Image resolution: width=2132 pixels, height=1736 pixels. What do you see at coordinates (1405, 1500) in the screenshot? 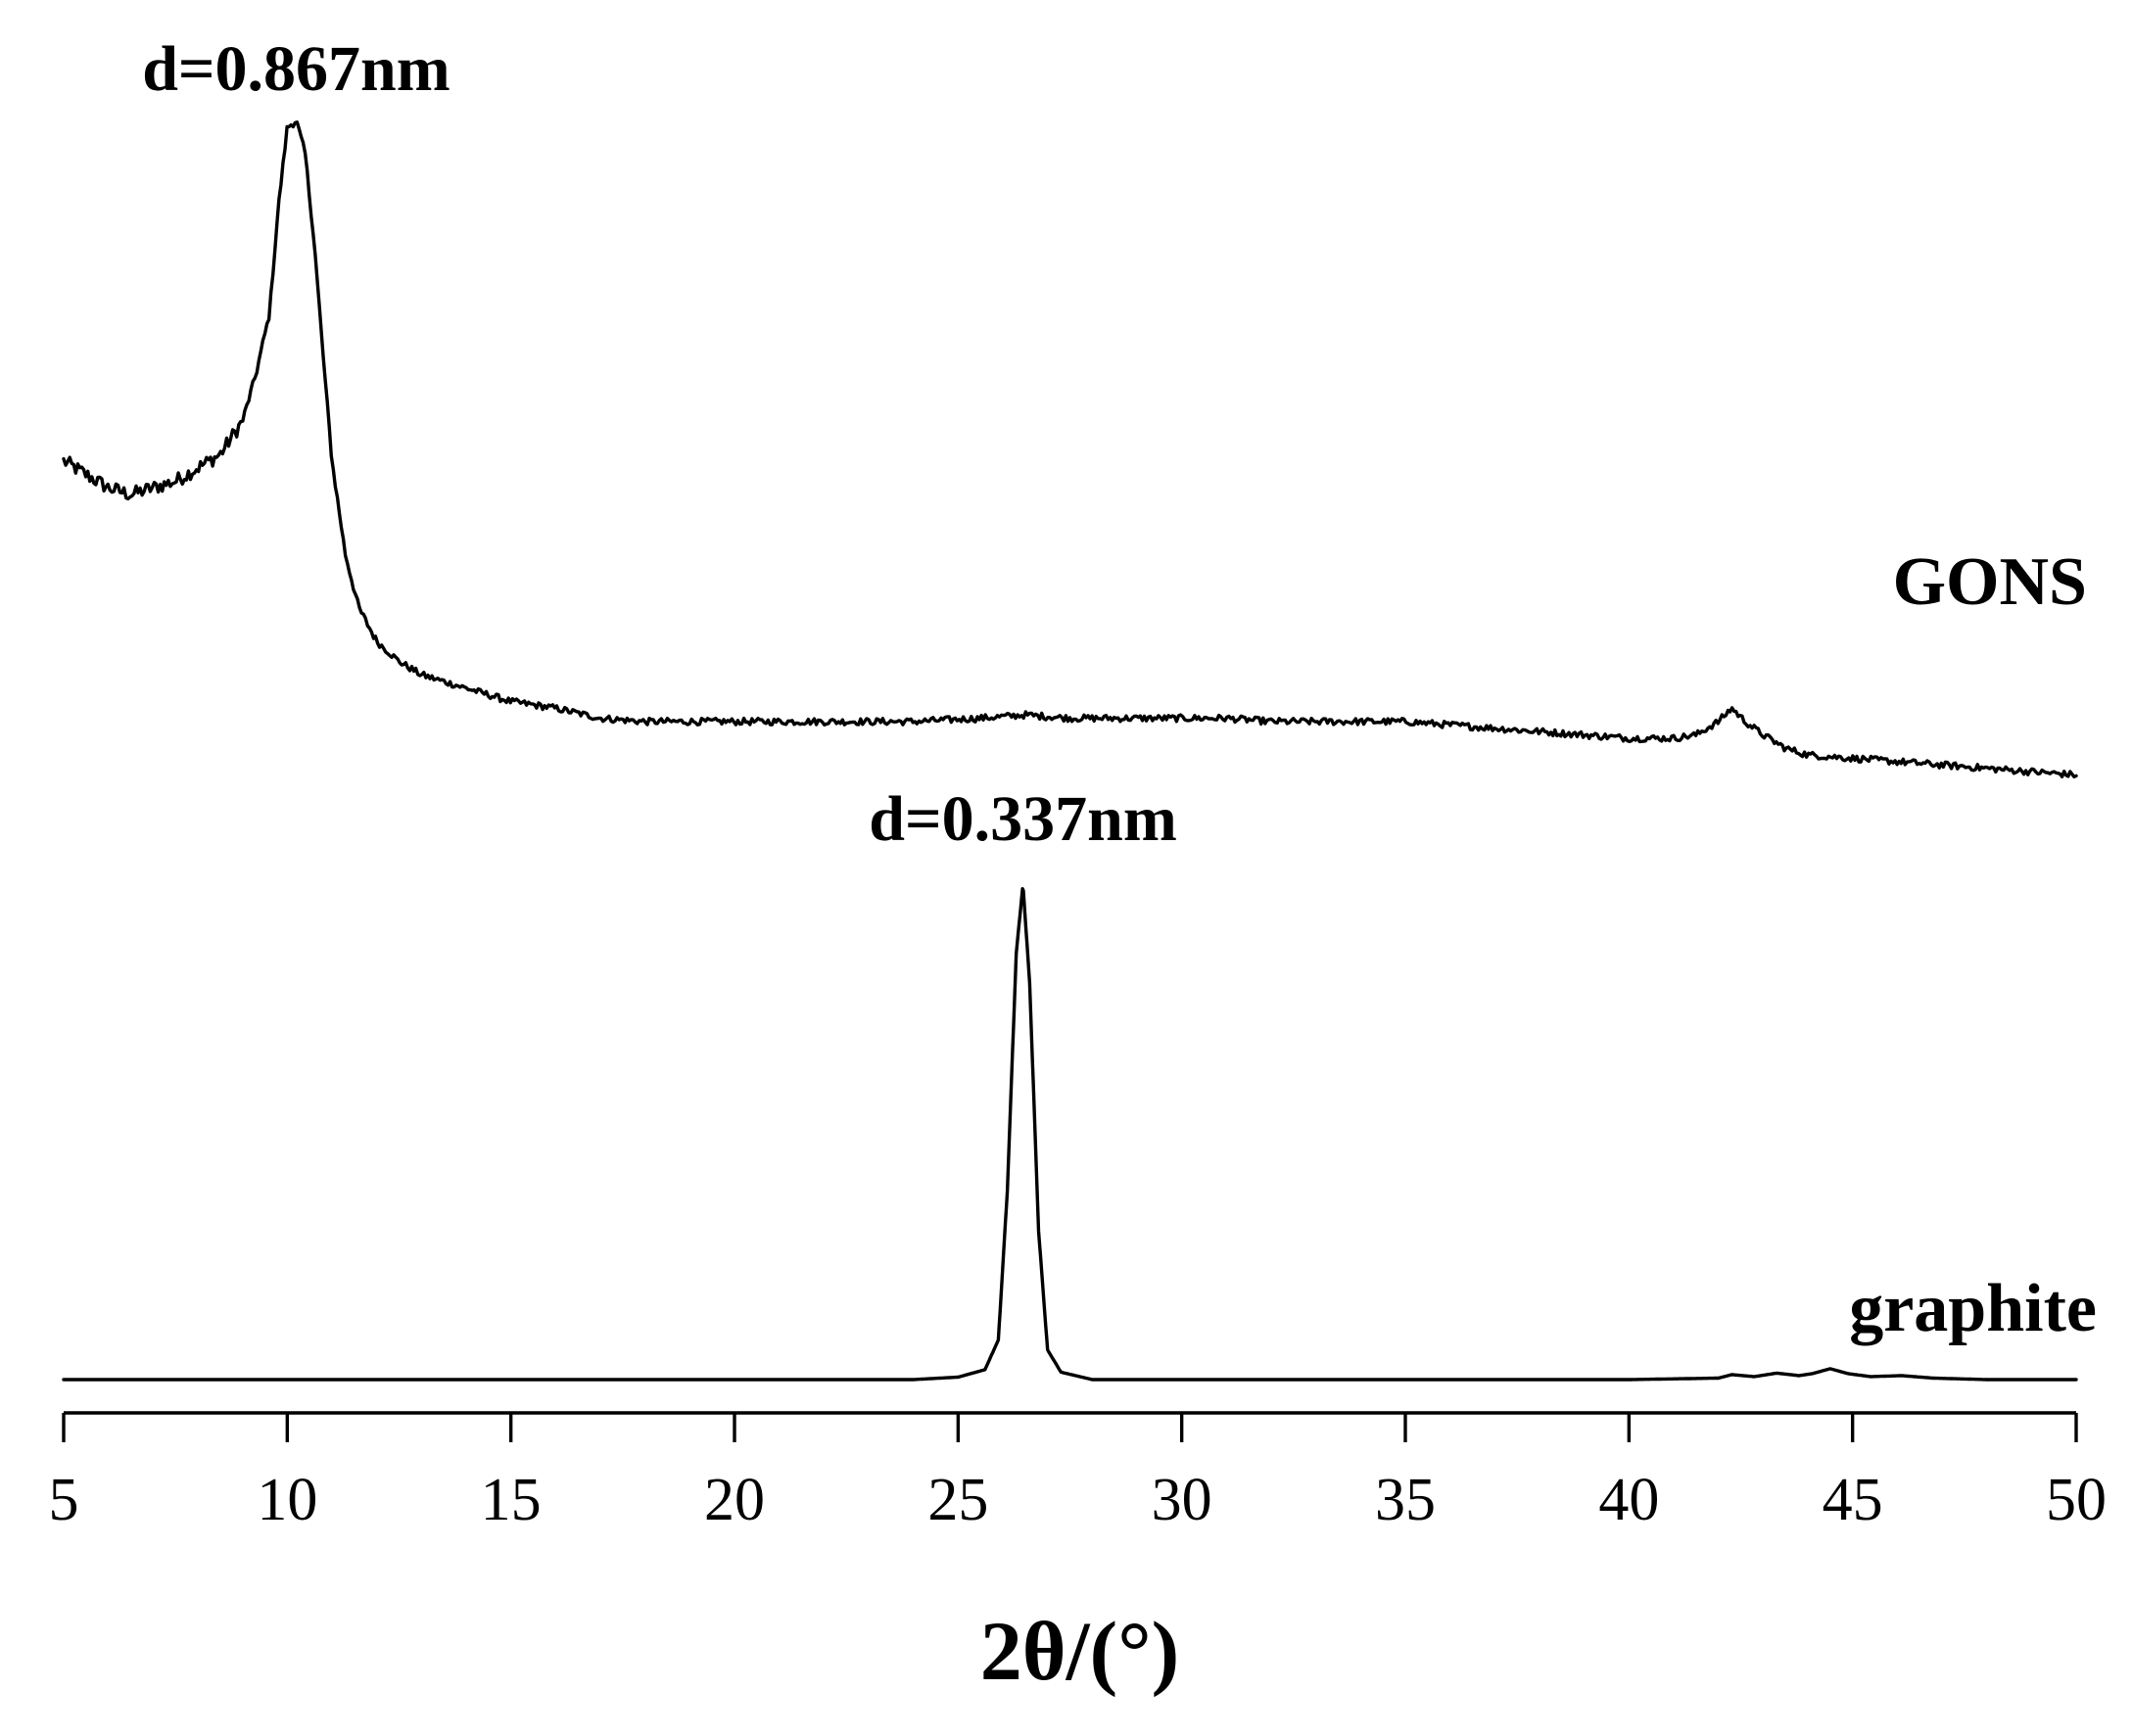
I see `x-tick-label-35: 35` at bounding box center [1405, 1500].